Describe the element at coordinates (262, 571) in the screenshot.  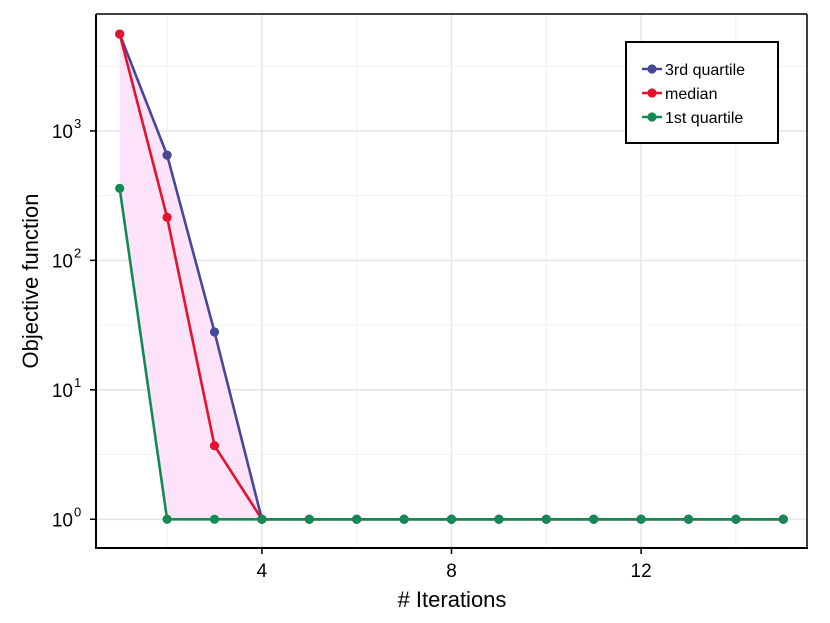
I see `x-tick-label: 4` at that location.